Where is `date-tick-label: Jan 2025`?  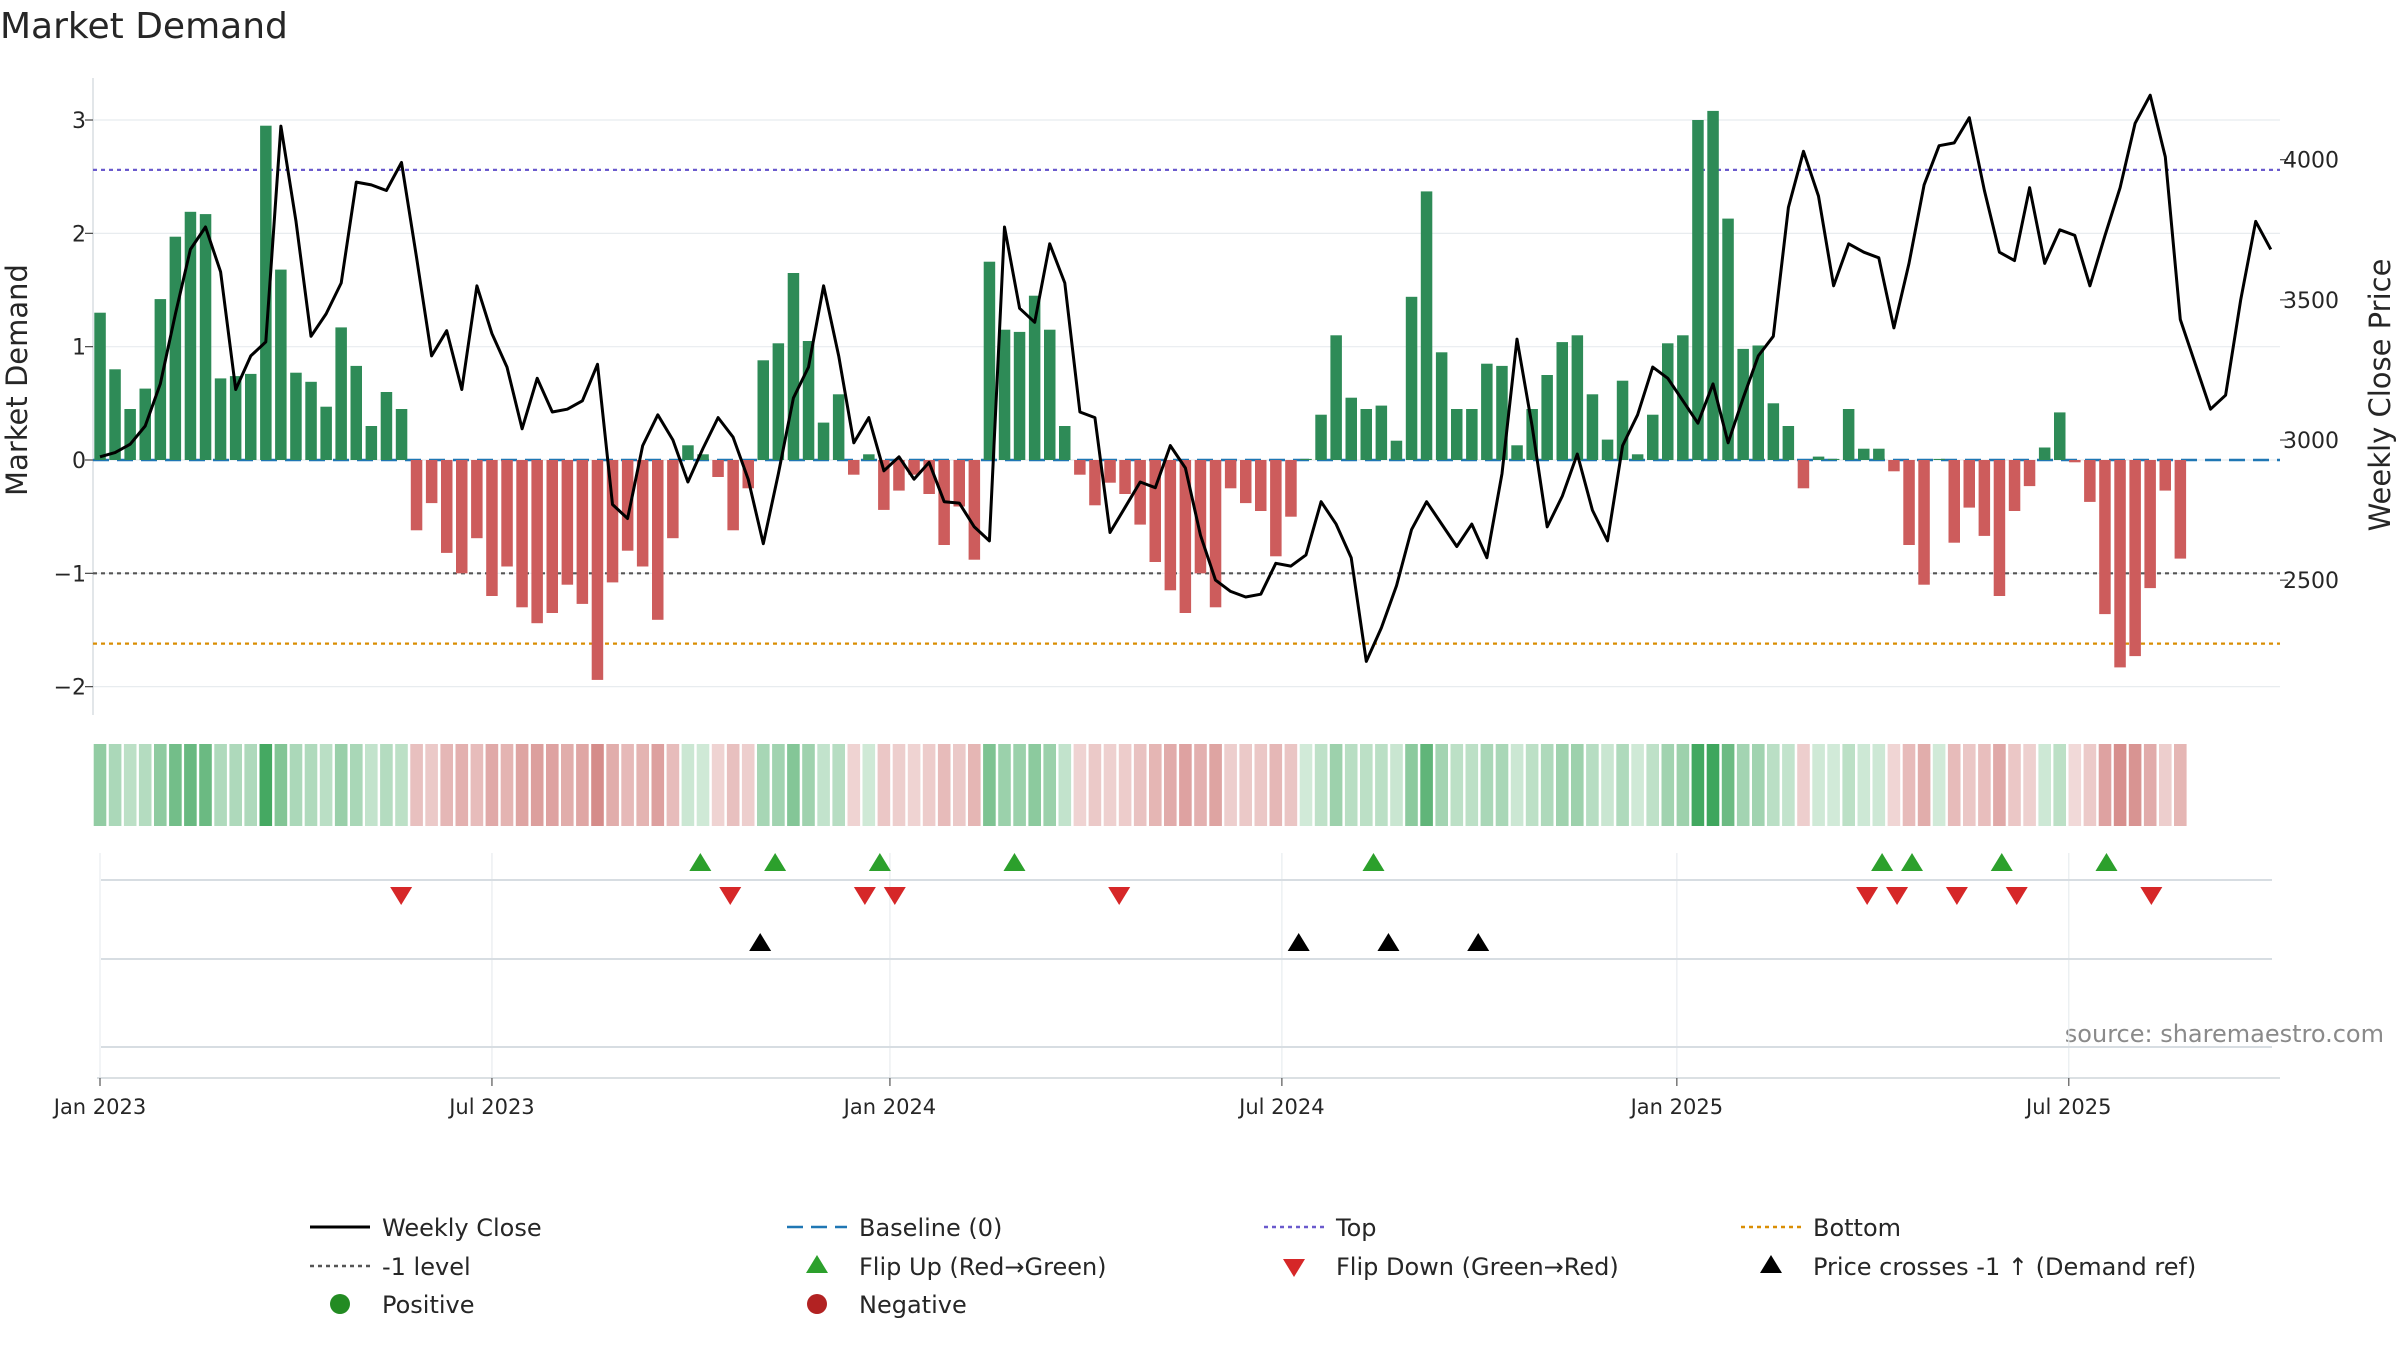 date-tick-label: Jan 2025 is located at coordinates (1676, 1107).